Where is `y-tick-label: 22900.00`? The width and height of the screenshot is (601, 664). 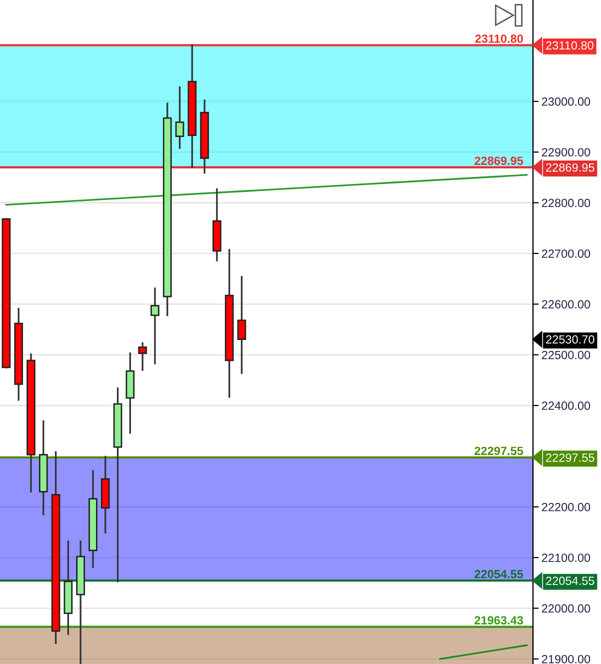
y-tick-label: 22900.00 is located at coordinates (566, 152).